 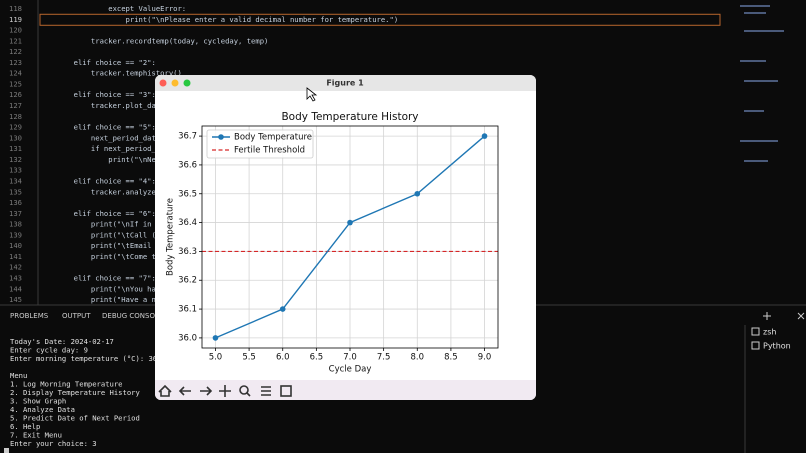 I want to click on session-name: zsh, so click(x=769, y=332).